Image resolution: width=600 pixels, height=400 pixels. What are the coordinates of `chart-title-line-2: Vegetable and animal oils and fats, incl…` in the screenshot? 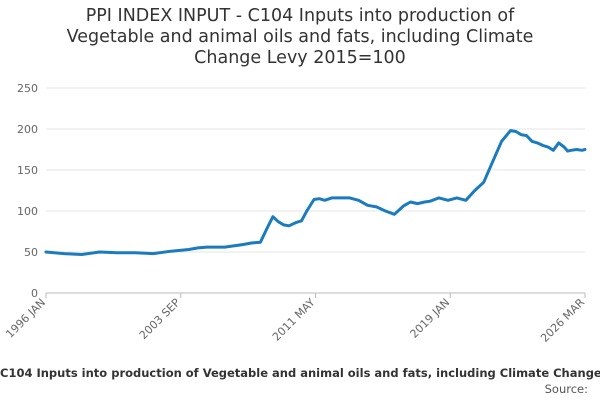 It's located at (300, 37).